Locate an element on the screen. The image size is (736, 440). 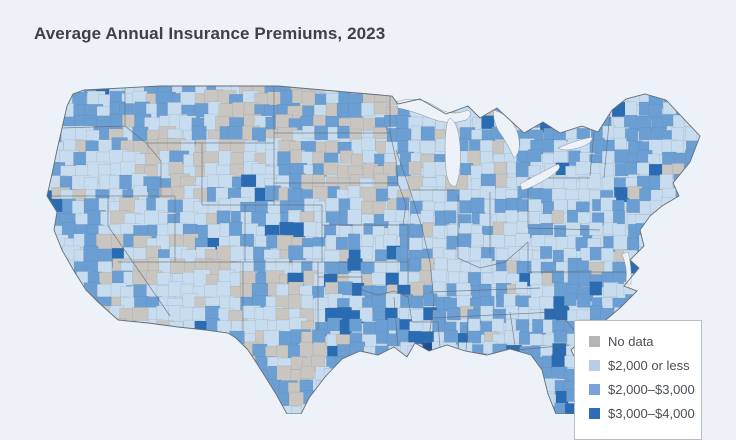
legend-item: No data is located at coordinates (640, 341).